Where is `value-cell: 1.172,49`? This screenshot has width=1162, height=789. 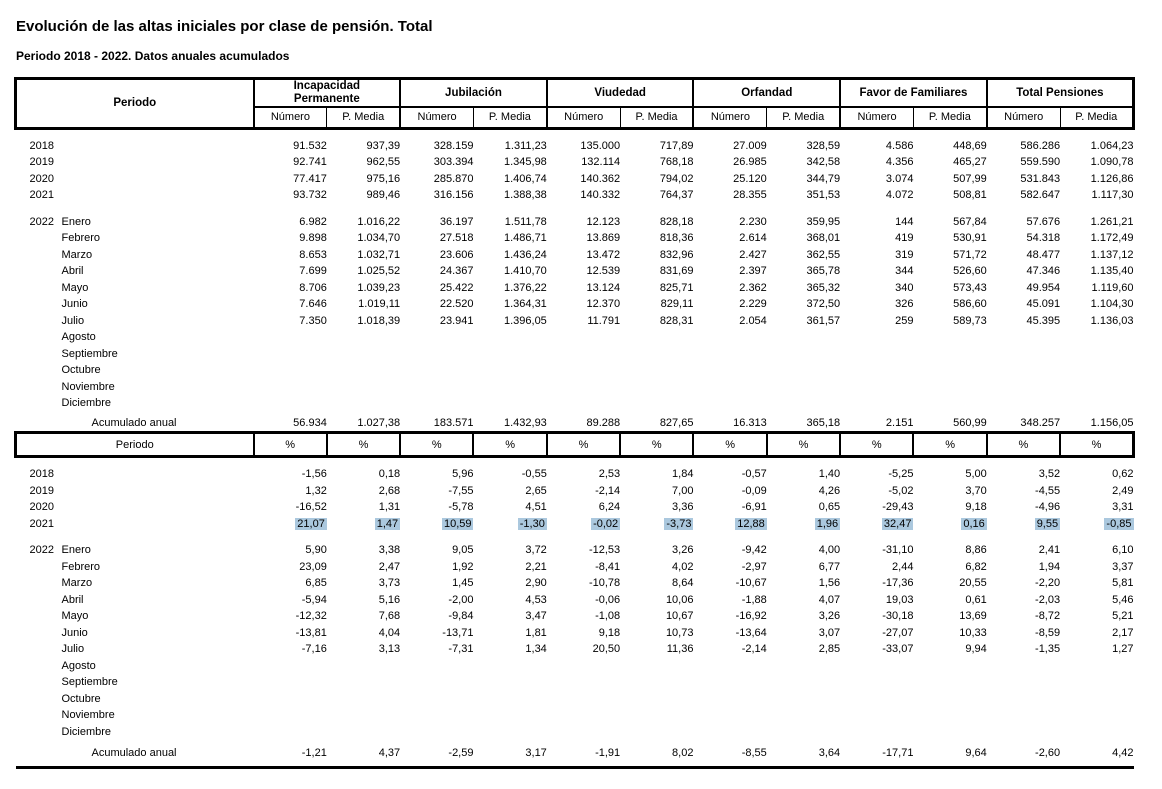 value-cell: 1.172,49 is located at coordinates (1112, 238).